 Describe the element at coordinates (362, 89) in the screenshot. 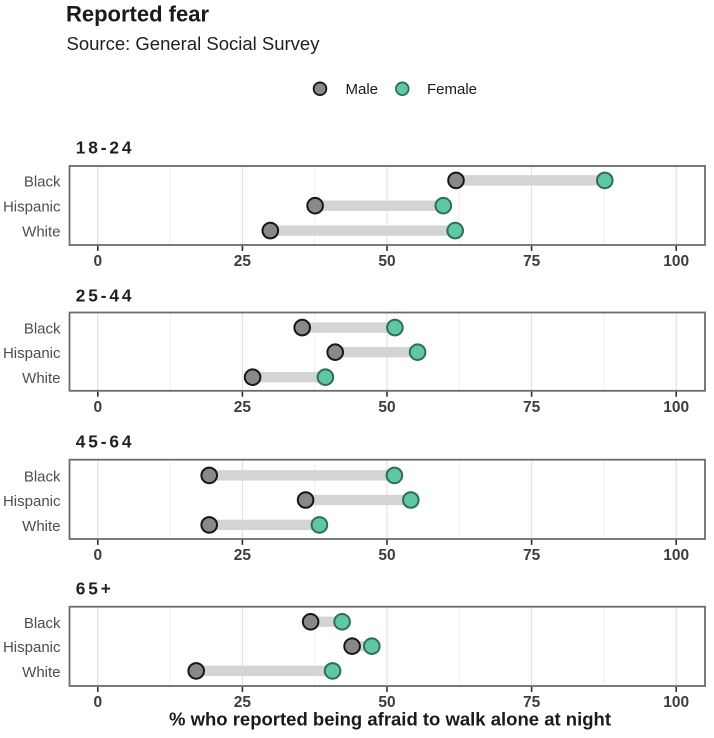

I see `svg-text: Male` at that location.